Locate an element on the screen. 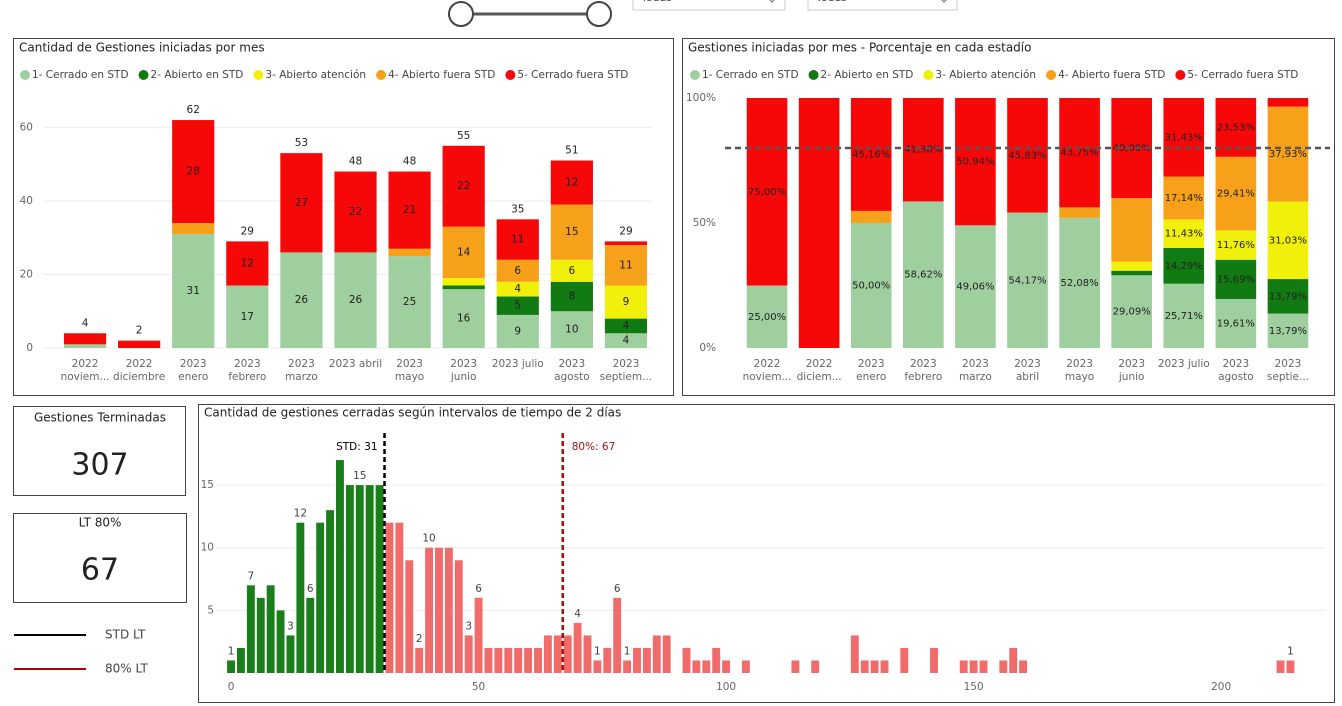  dropdown-arrow is located at coordinates (944, 1).